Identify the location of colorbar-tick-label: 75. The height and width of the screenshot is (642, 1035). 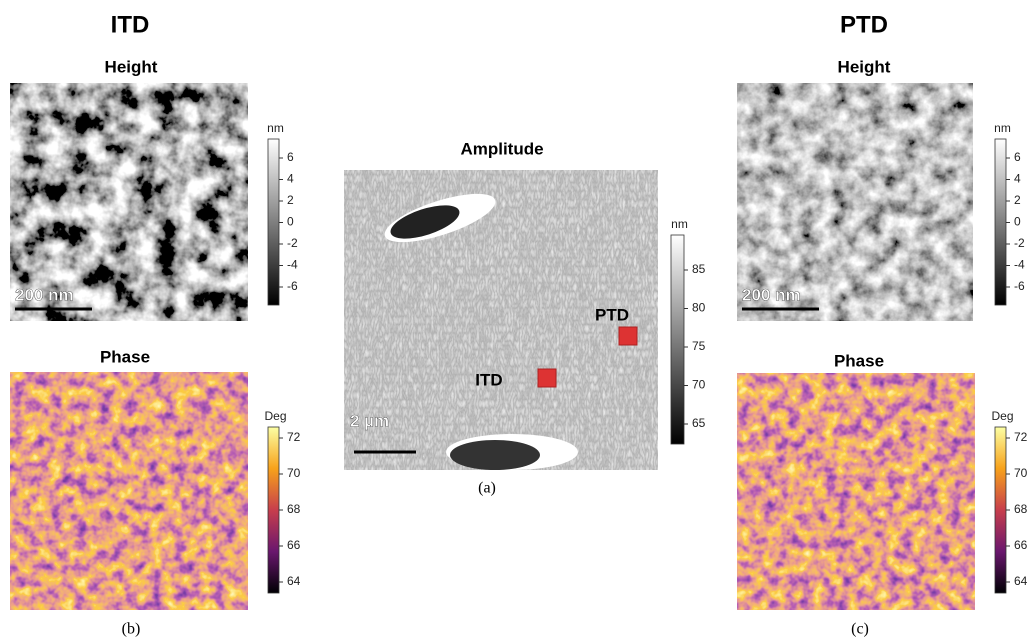
(699, 346).